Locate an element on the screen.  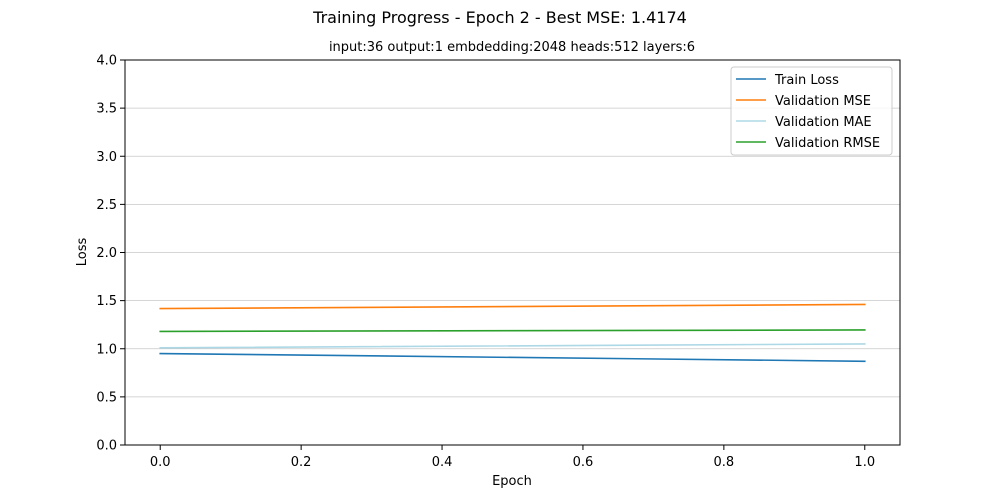
y-tick-label-5: 2.5 is located at coordinates (106, 205).